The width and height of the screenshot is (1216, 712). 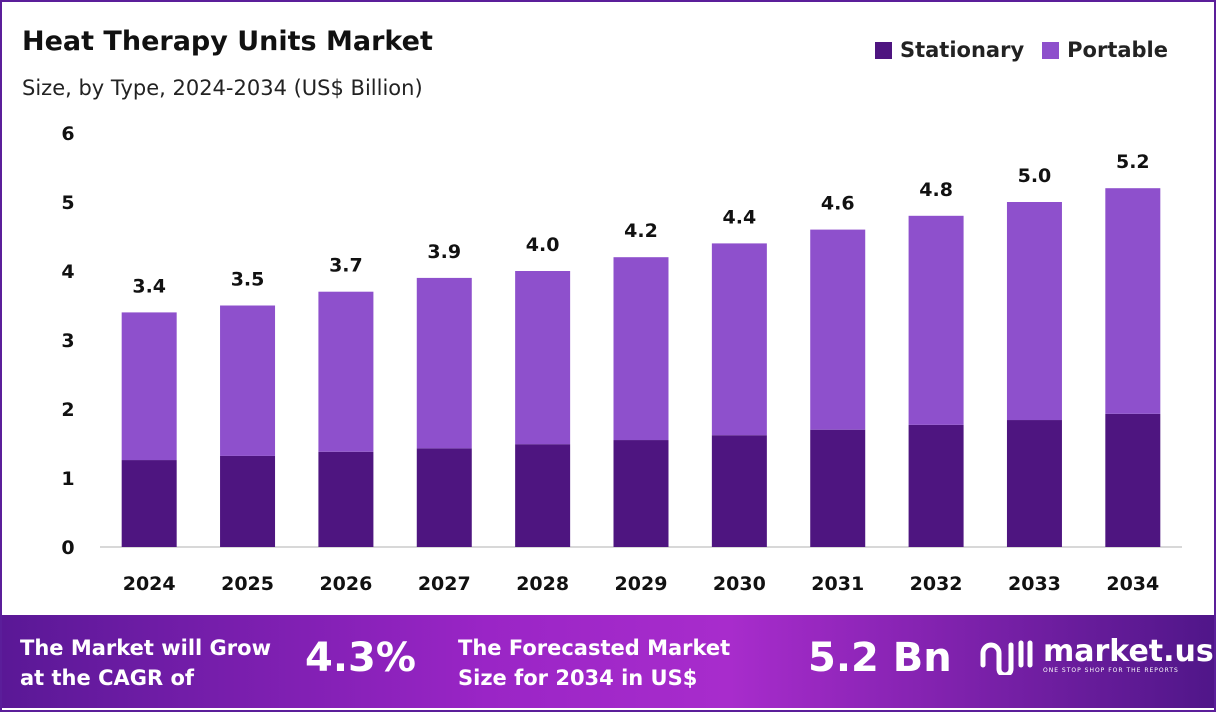 I want to click on bar-stationary-2034, so click(x=1133, y=480).